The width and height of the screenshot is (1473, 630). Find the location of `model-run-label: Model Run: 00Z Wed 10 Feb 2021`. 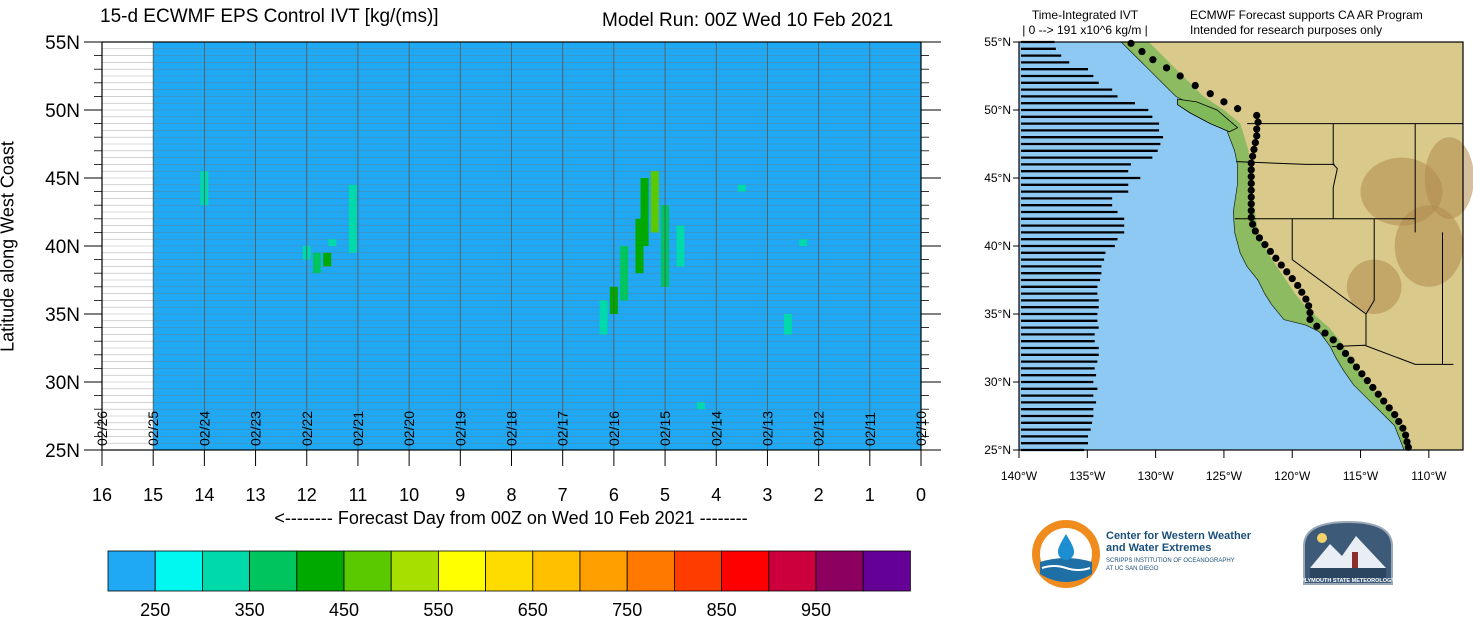

model-run-label: Model Run: 00Z Wed 10 Feb 2021 is located at coordinates (748, 20).